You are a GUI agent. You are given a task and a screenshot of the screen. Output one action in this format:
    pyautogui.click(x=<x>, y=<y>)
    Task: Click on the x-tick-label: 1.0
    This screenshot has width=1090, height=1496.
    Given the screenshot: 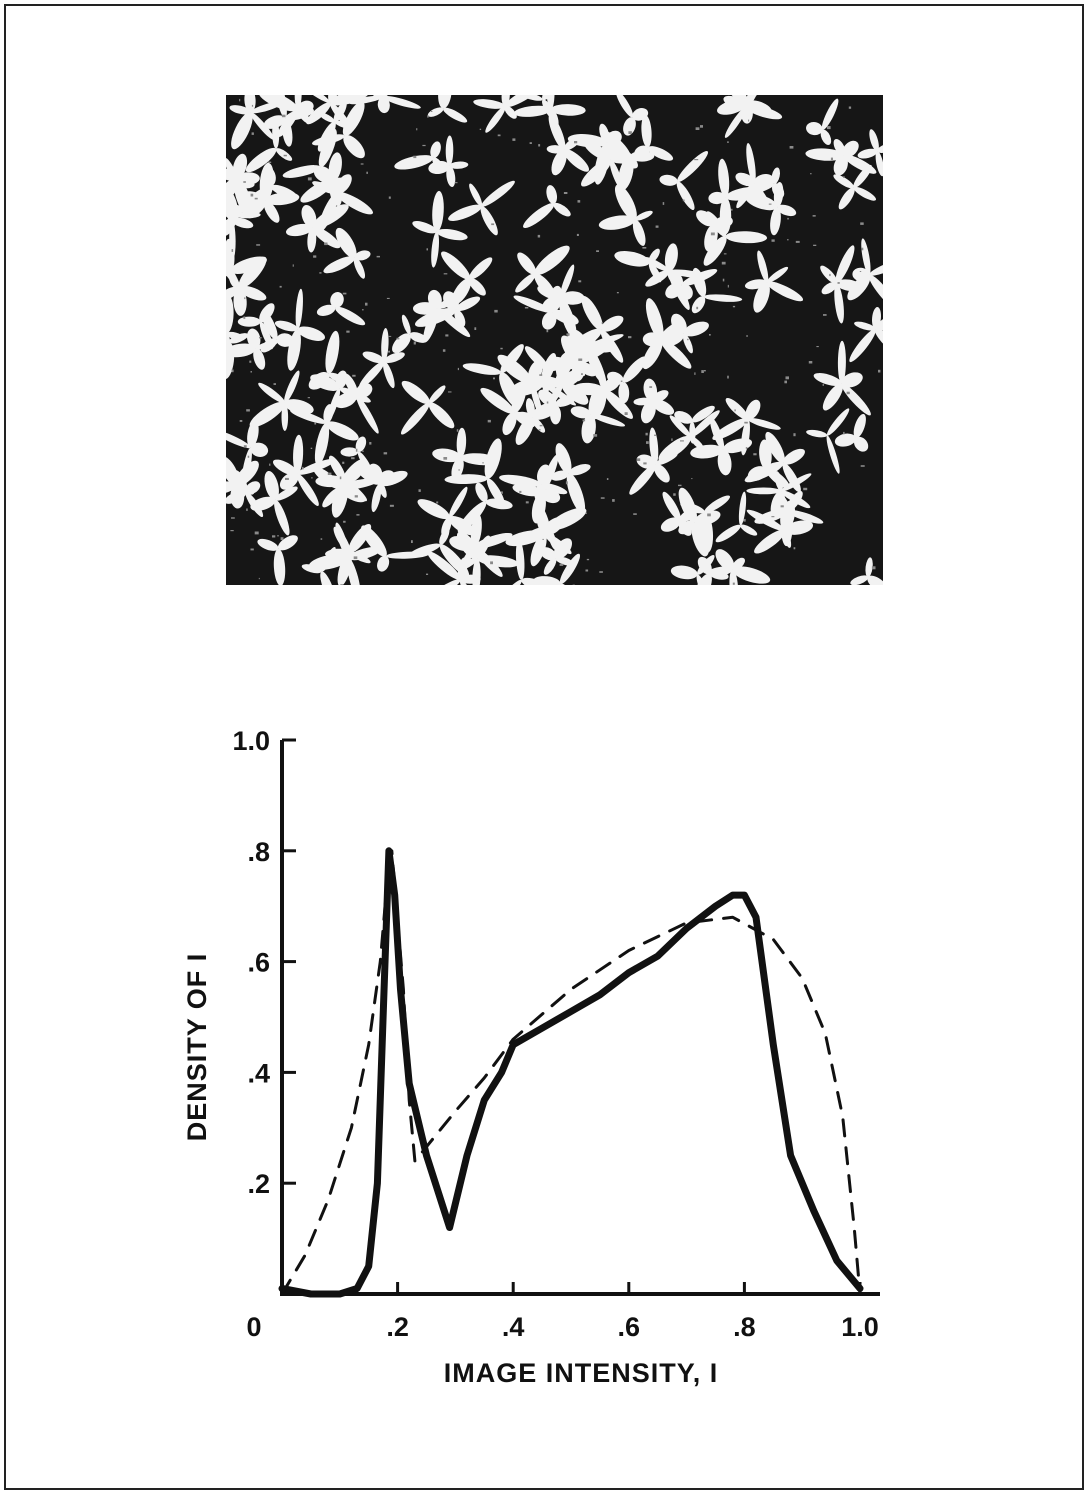 What is the action you would take?
    pyautogui.click(x=860, y=1327)
    